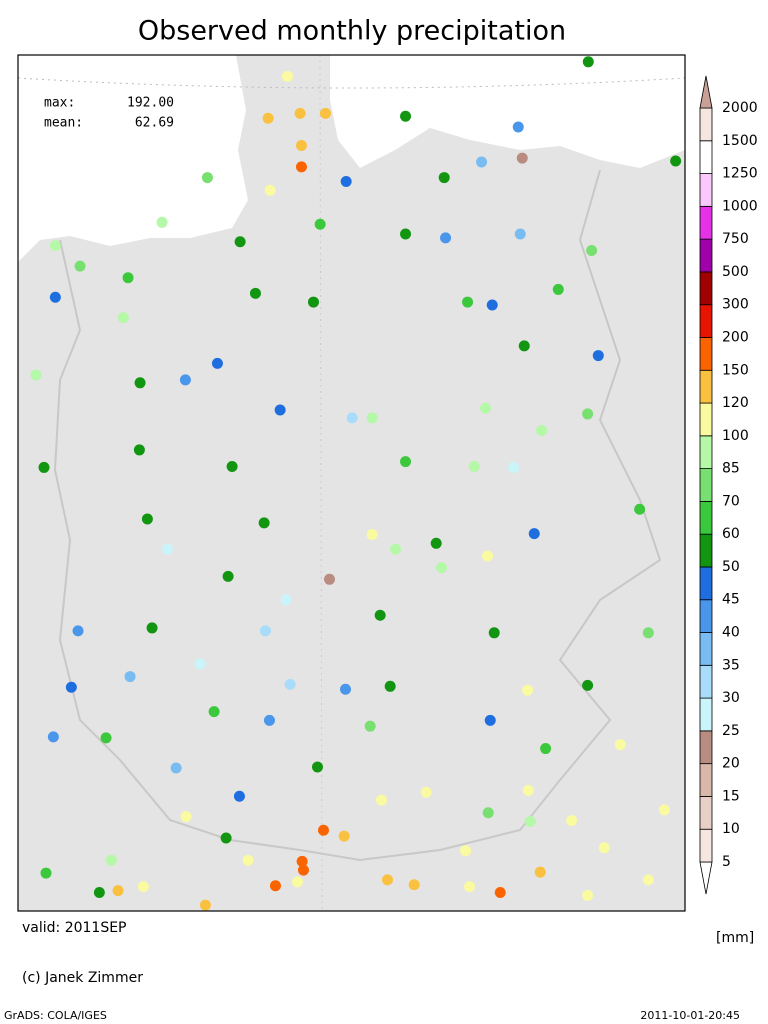 The width and height of the screenshot is (768, 1024). What do you see at coordinates (731, 665) in the screenshot?
I see `legend-label: 35` at bounding box center [731, 665].